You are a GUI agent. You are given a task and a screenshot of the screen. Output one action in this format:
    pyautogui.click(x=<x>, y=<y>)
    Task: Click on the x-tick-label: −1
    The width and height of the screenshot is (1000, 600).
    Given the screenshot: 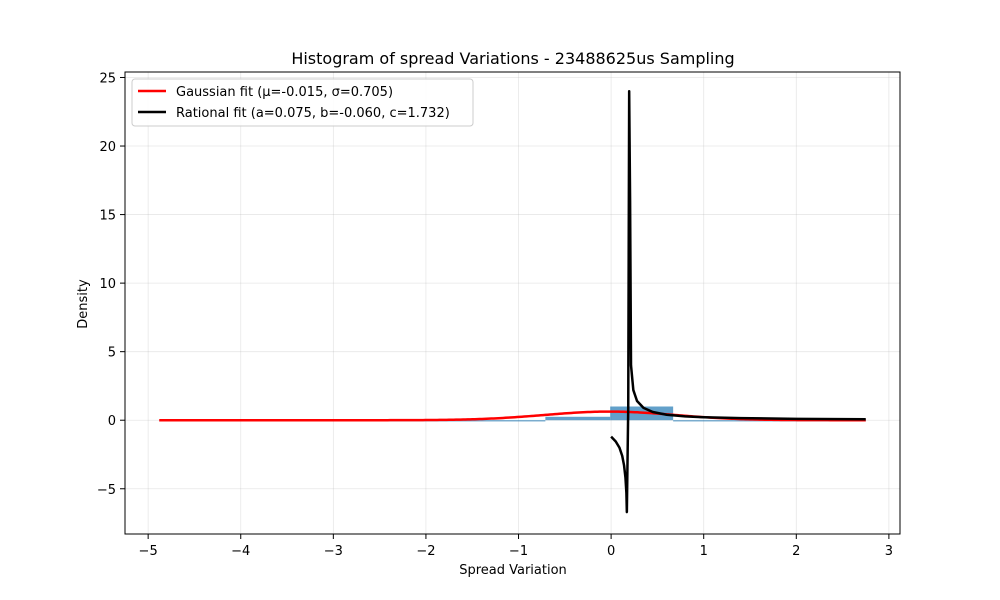 What is the action you would take?
    pyautogui.click(x=518, y=551)
    